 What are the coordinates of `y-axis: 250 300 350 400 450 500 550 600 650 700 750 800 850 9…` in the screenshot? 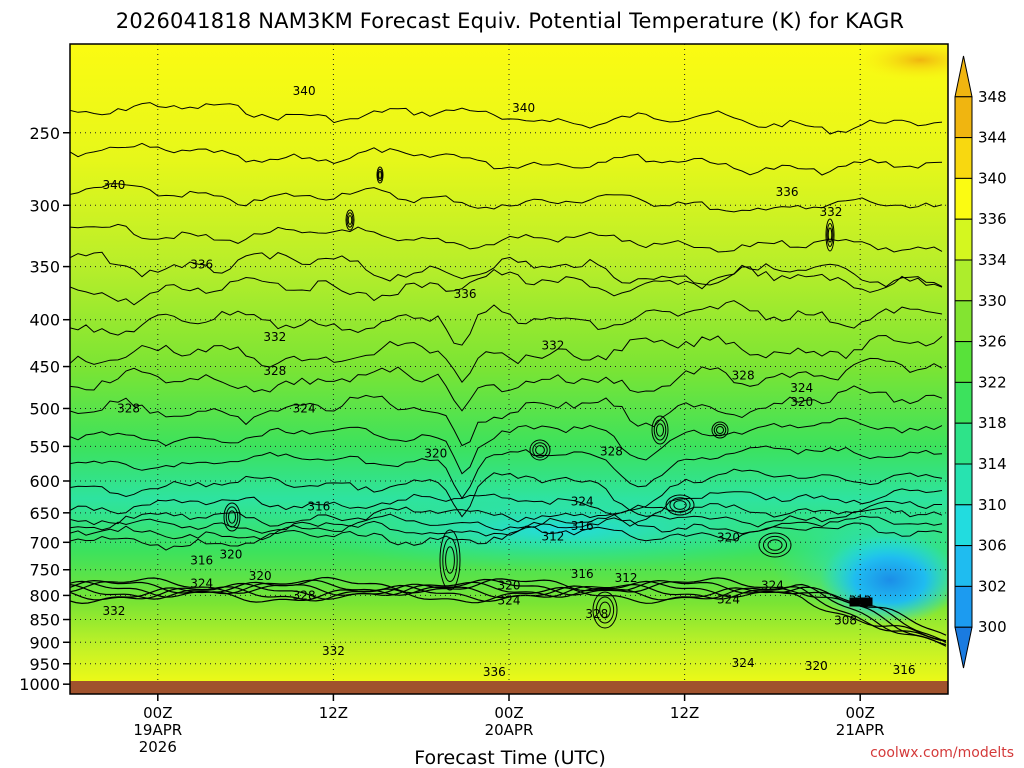 It's located at (44, 409).